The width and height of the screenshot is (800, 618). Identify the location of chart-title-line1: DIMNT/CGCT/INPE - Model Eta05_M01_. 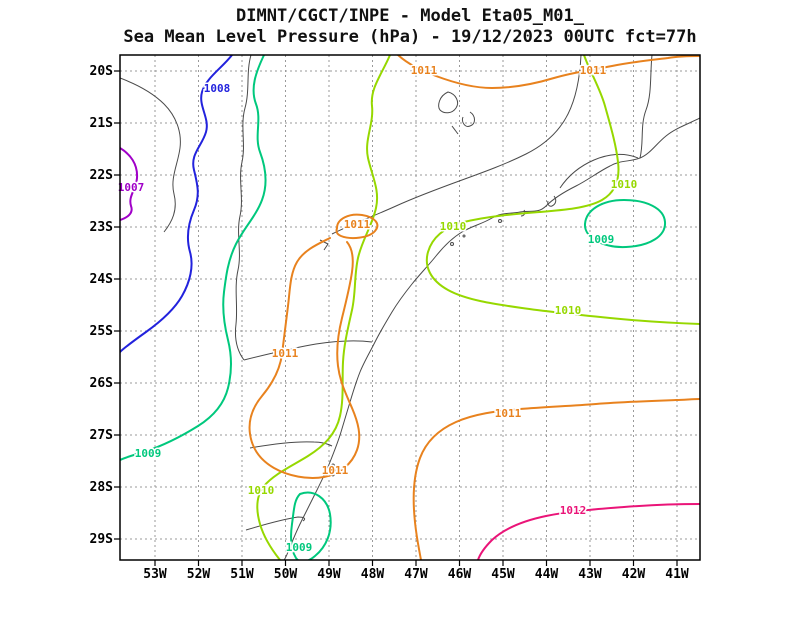
(410, 16).